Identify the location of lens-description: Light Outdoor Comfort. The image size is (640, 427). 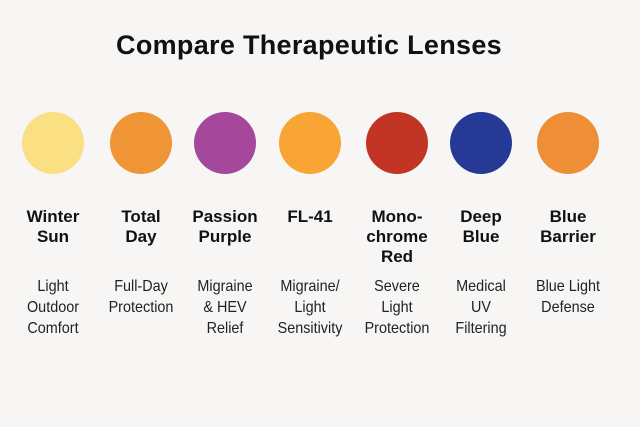
(53, 307).